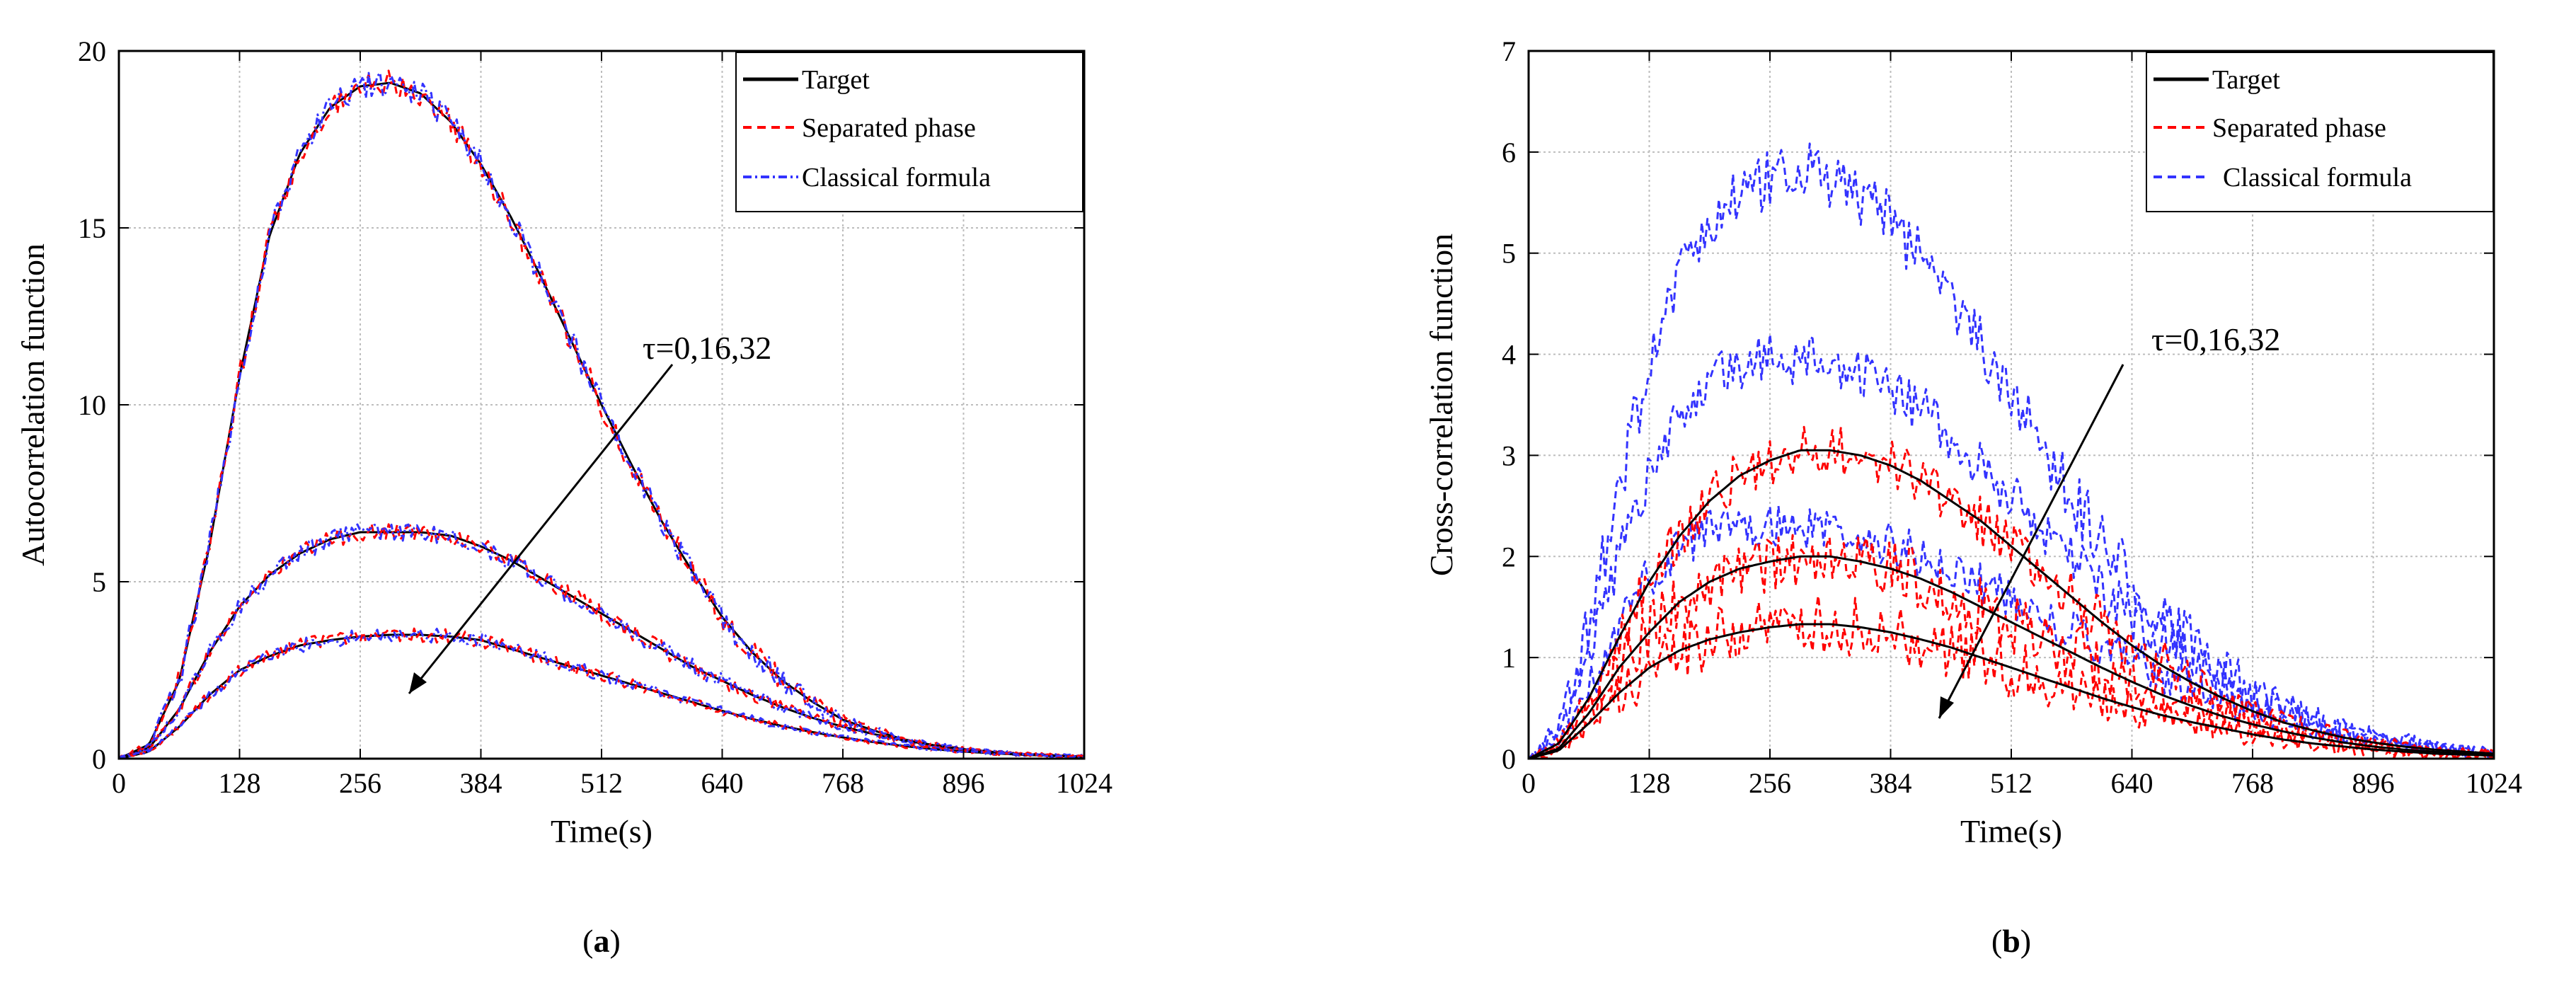 The image size is (2576, 983). What do you see at coordinates (1509, 152) in the screenshot?
I see `y-tick-label: 6` at bounding box center [1509, 152].